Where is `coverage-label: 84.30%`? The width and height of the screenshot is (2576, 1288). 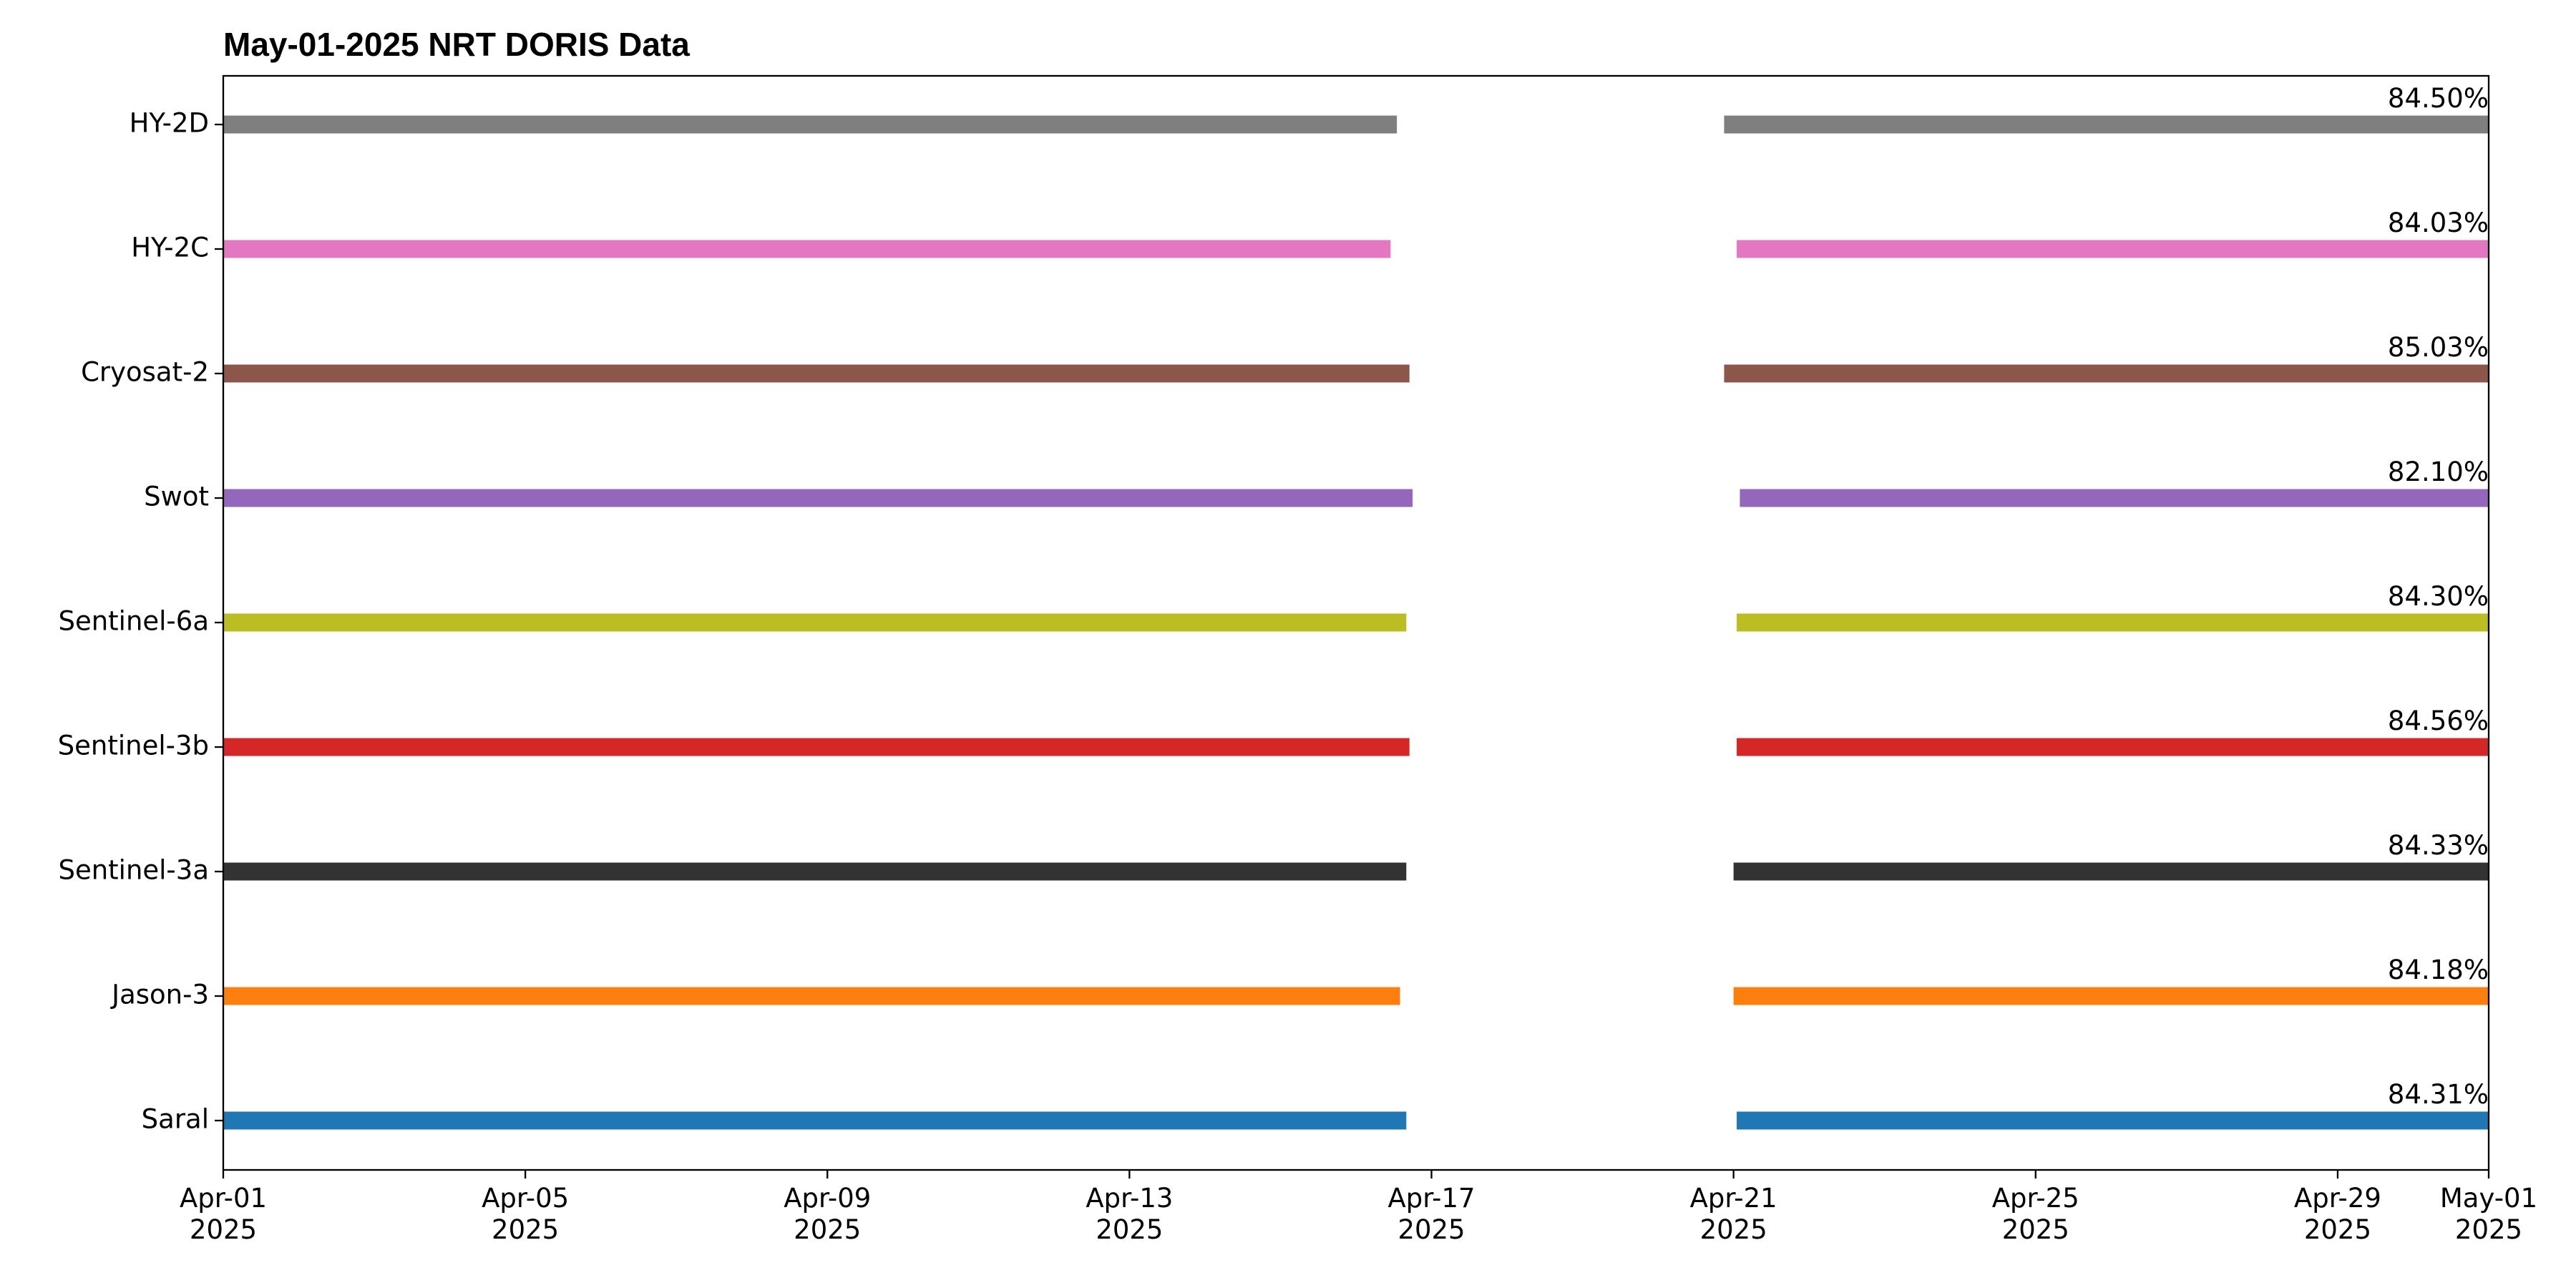 coverage-label: 84.30% is located at coordinates (2438, 596).